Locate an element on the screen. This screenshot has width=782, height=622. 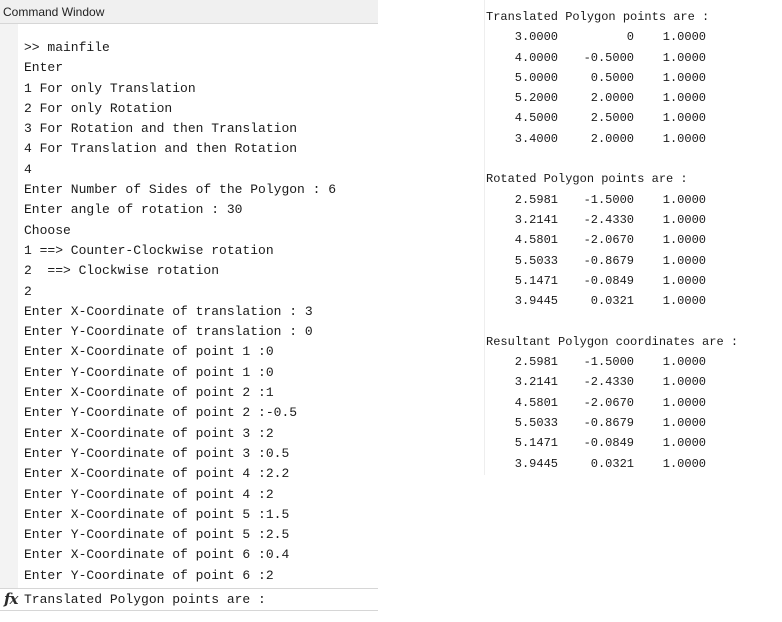
history-line: 4 For Translation and then Rotation is located at coordinates (161, 149).